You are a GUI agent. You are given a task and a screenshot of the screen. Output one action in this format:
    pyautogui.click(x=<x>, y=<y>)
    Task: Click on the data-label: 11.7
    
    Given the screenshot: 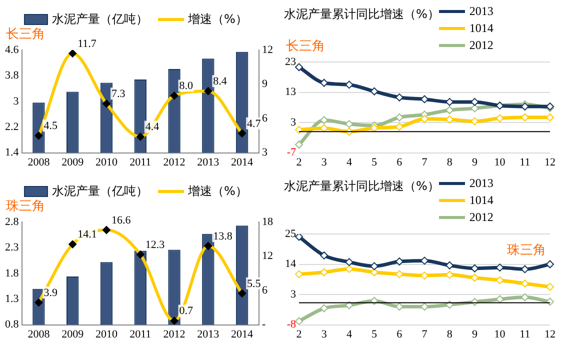 What is the action you would take?
    pyautogui.click(x=87, y=44)
    